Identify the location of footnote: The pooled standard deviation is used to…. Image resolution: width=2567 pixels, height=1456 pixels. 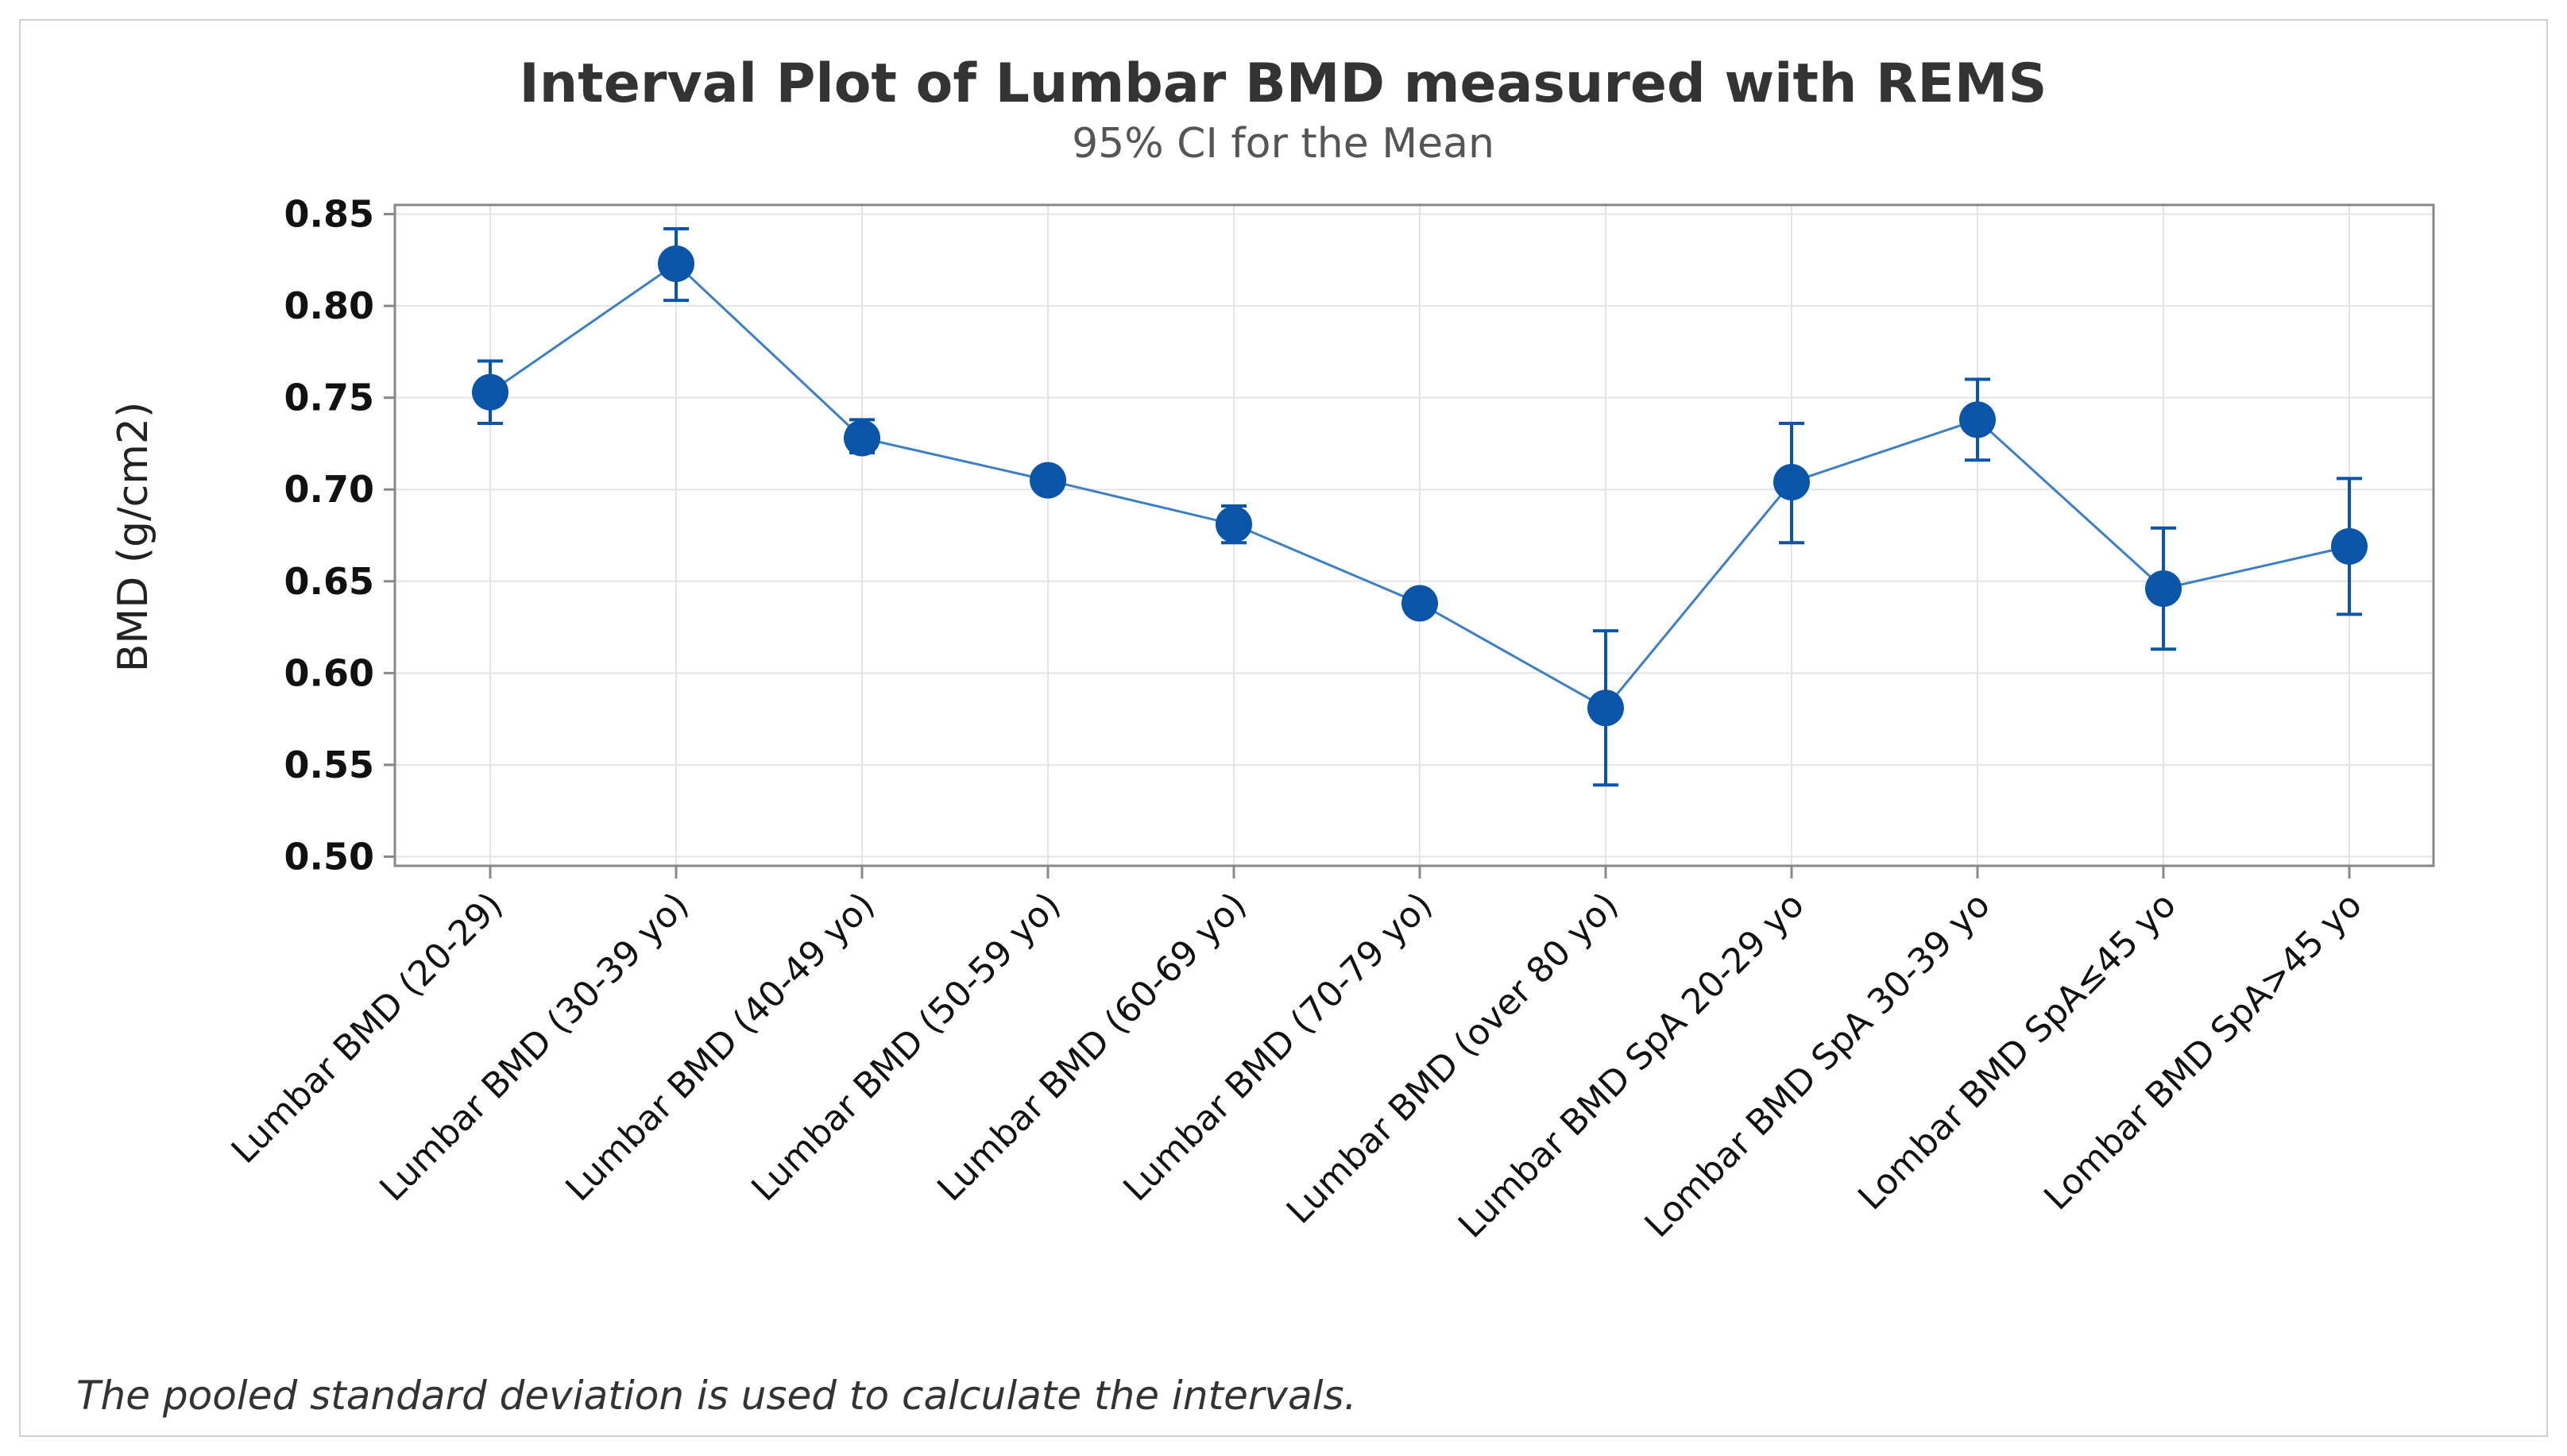
(716, 1396).